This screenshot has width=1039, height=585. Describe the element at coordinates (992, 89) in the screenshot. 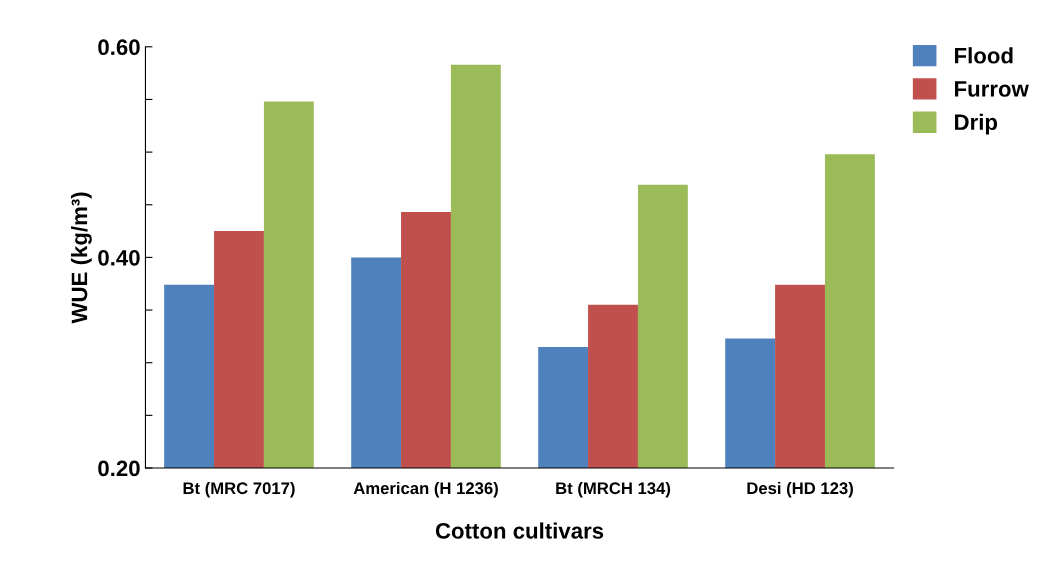

I see `legend-label: Furrow` at that location.